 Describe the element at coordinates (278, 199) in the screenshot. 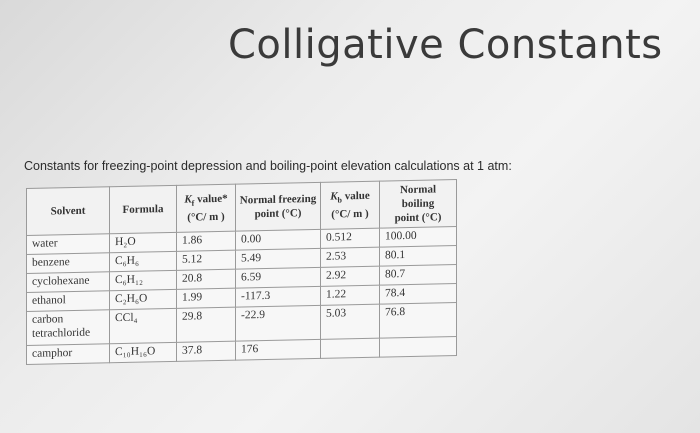

I see `fp-label-line1: Normal freezing` at that location.